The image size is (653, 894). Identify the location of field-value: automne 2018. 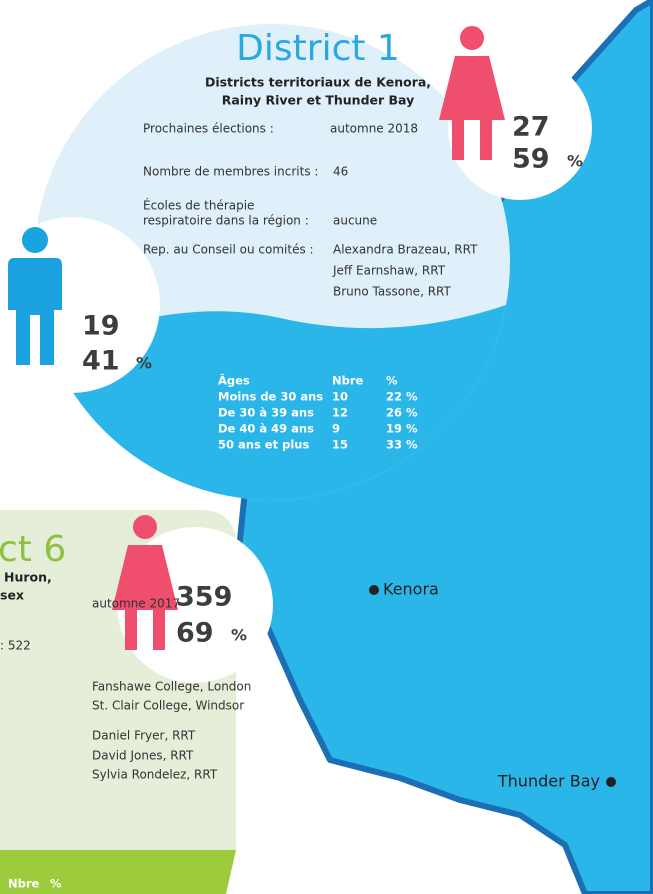
(374, 129).